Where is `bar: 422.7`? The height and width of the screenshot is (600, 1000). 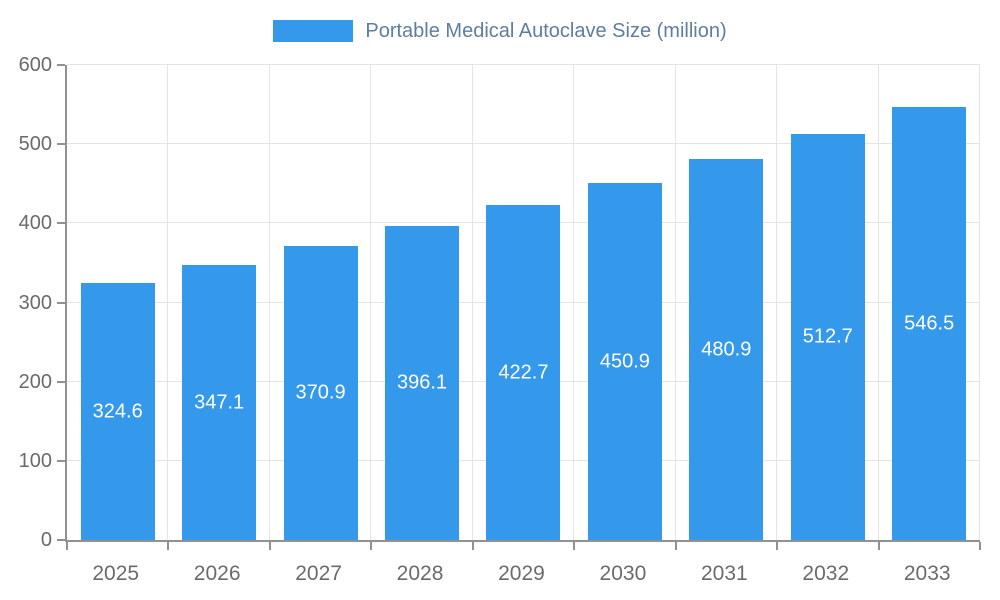 bar: 422.7 is located at coordinates (523, 372).